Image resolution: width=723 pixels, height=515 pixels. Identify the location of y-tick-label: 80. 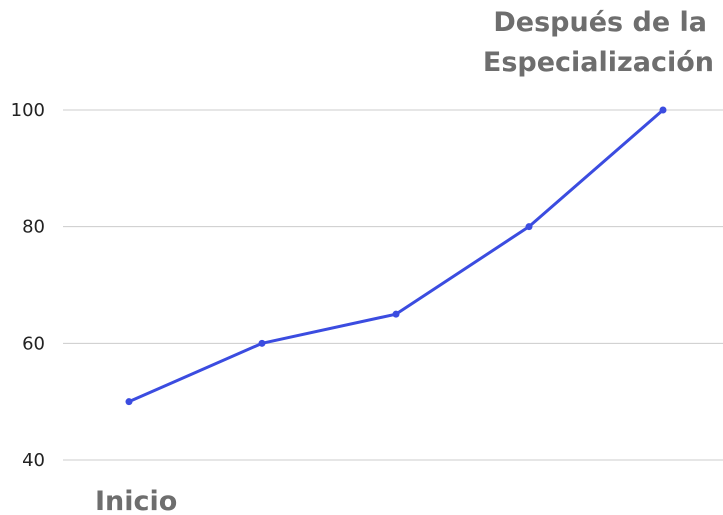
(33, 227).